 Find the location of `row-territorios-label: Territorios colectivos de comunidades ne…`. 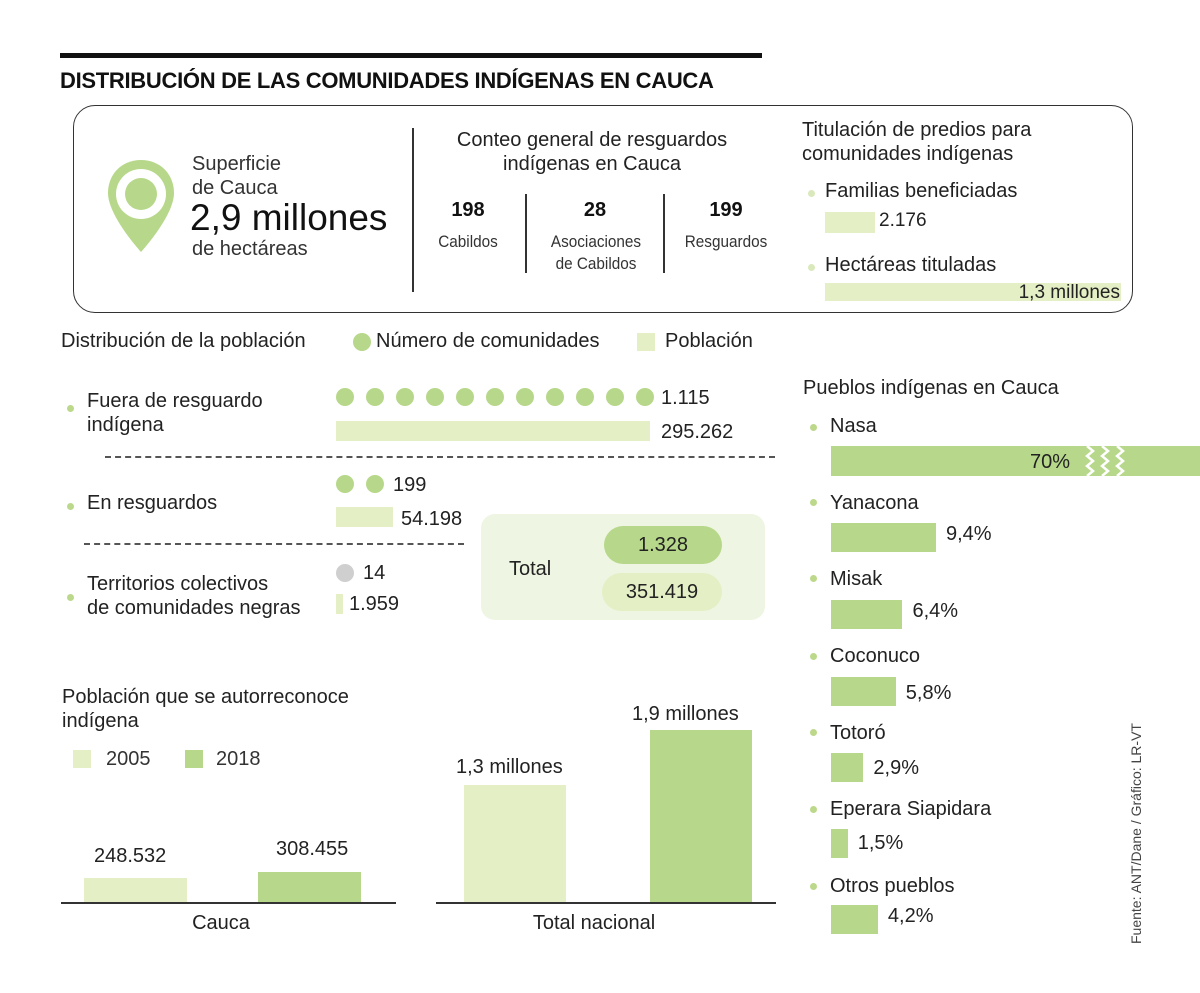

row-territorios-label: Territorios colectivos de comunidades ne… is located at coordinates (193, 596).